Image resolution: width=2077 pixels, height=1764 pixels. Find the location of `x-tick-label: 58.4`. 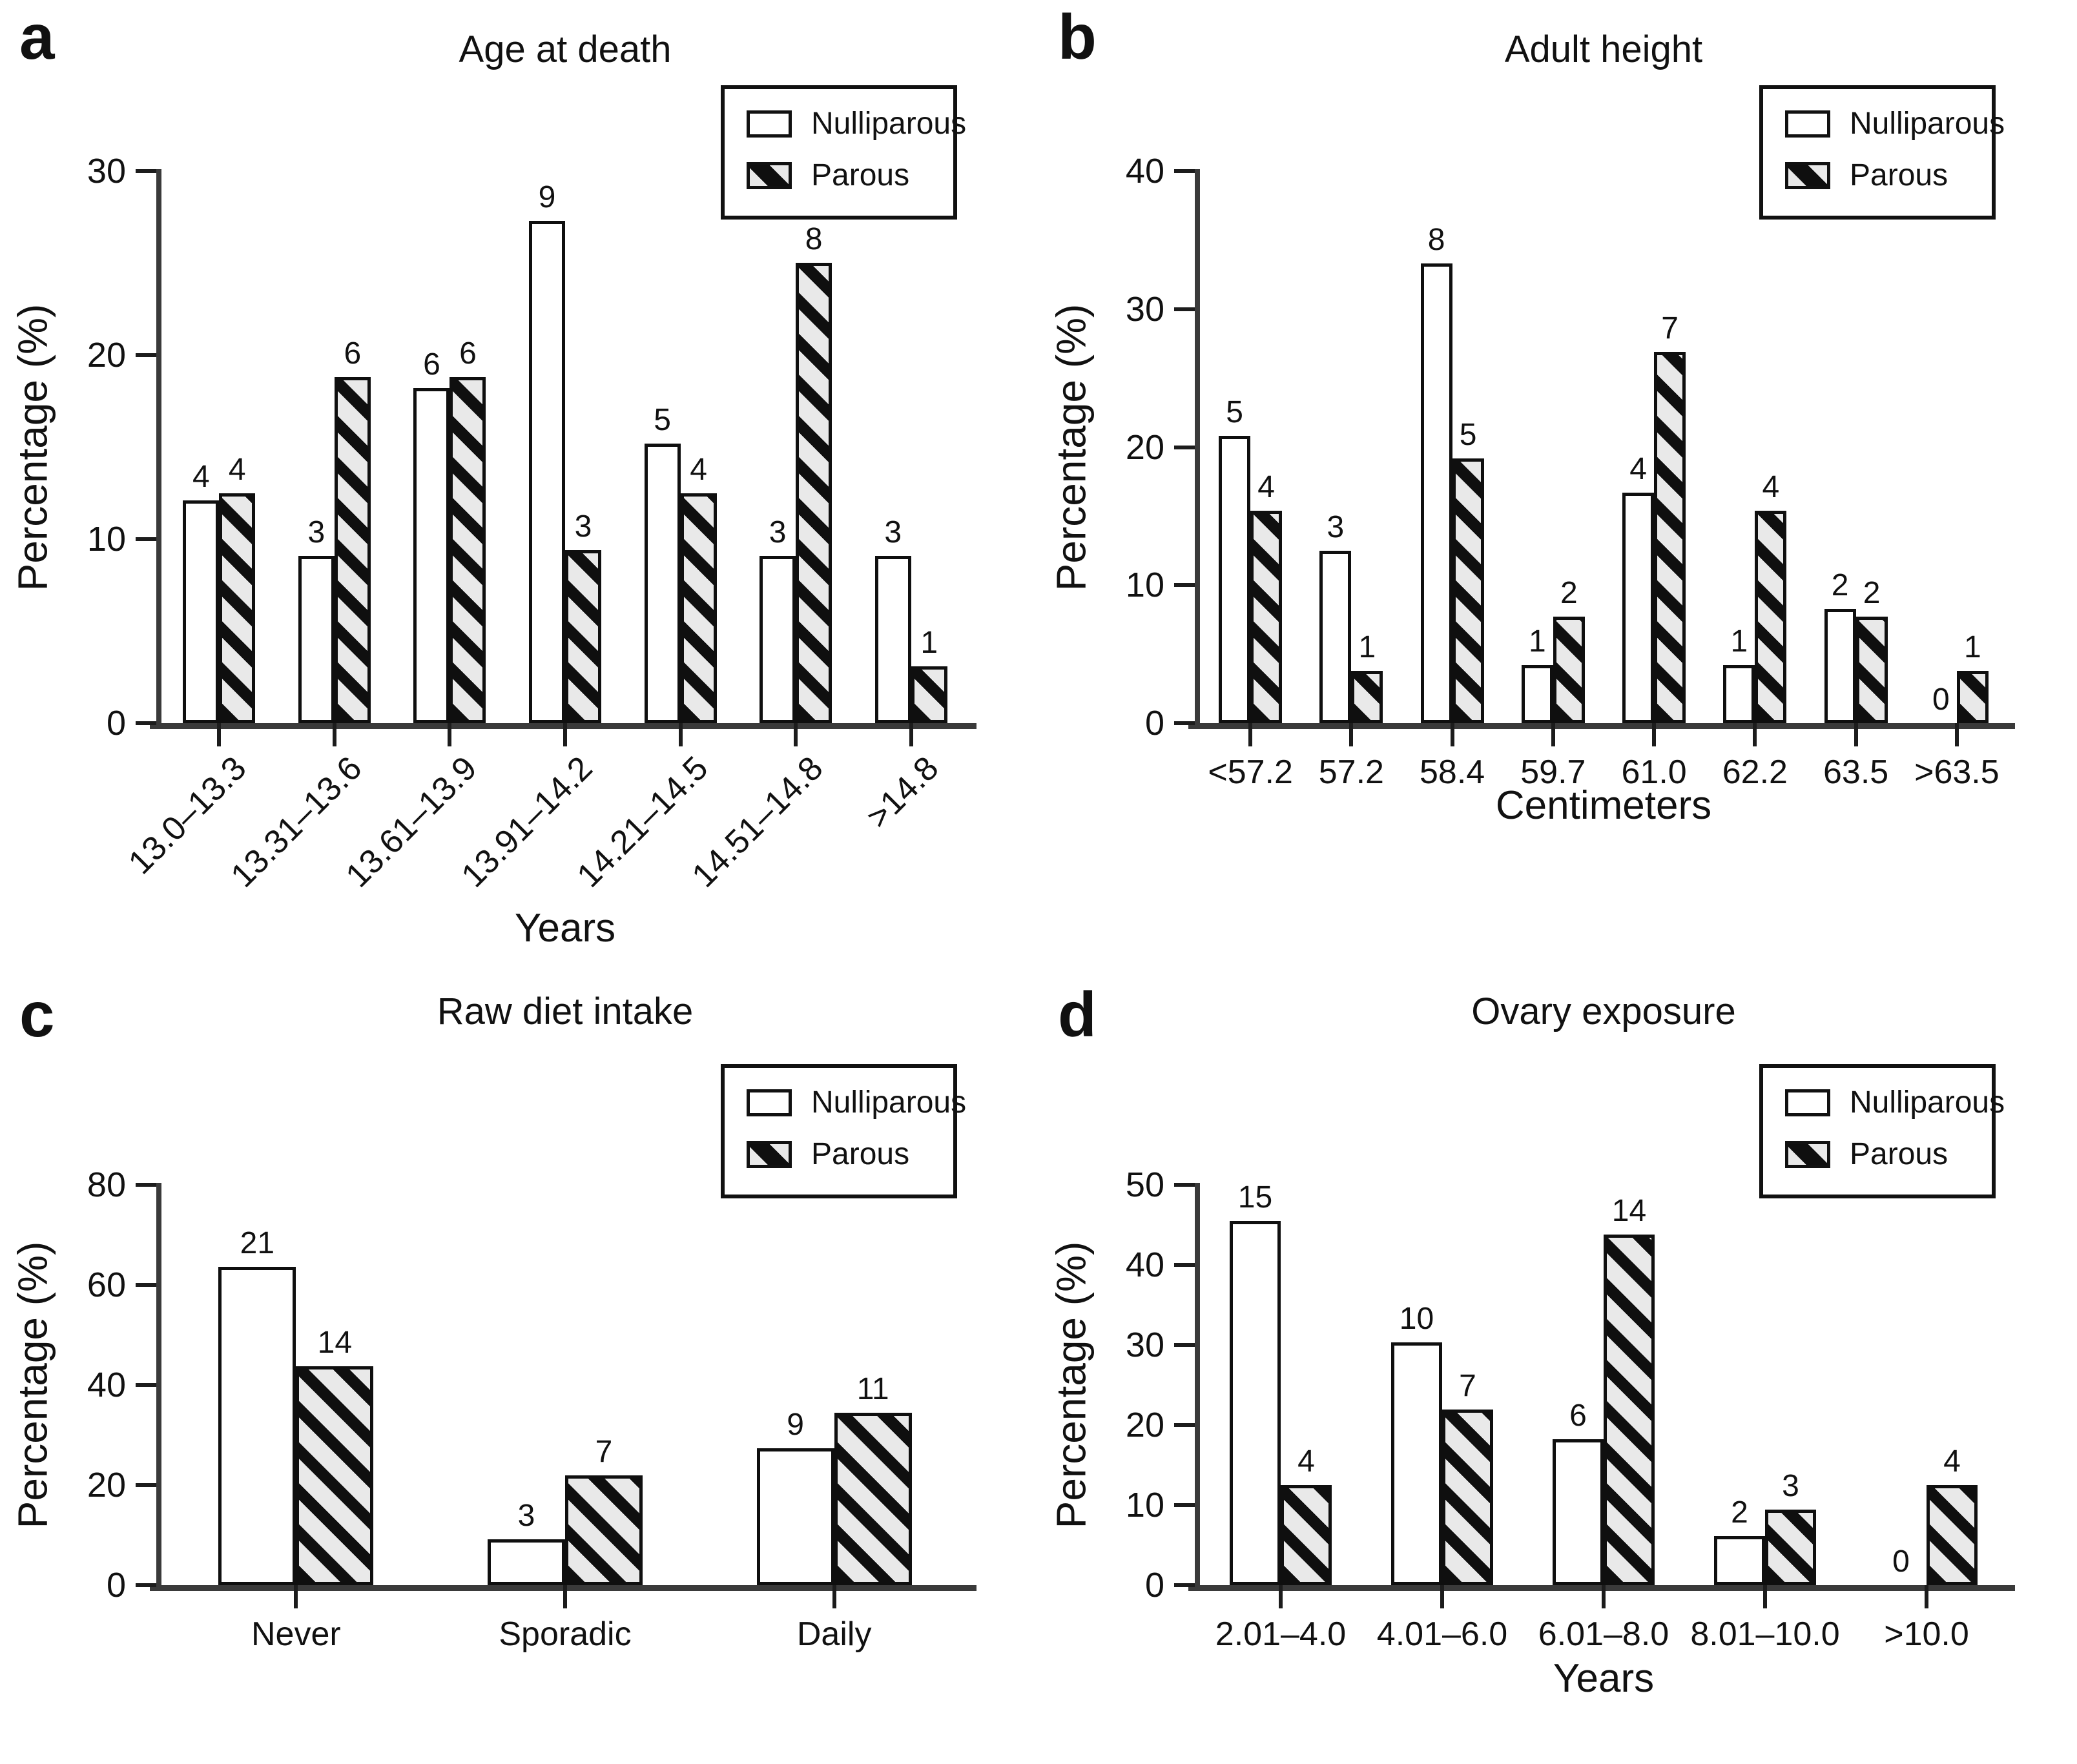

x-tick-label: 58.4 is located at coordinates (1452, 773).